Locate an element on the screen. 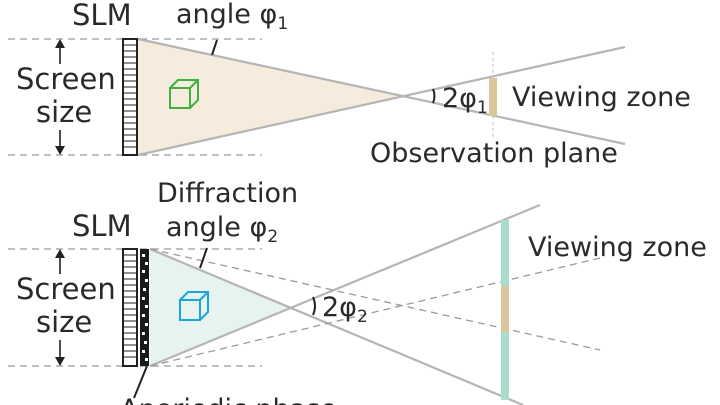 Image resolution: width=720 pixels, height=405 pixels. bottom-aperiodic-phase-plate is located at coordinates (144, 307).